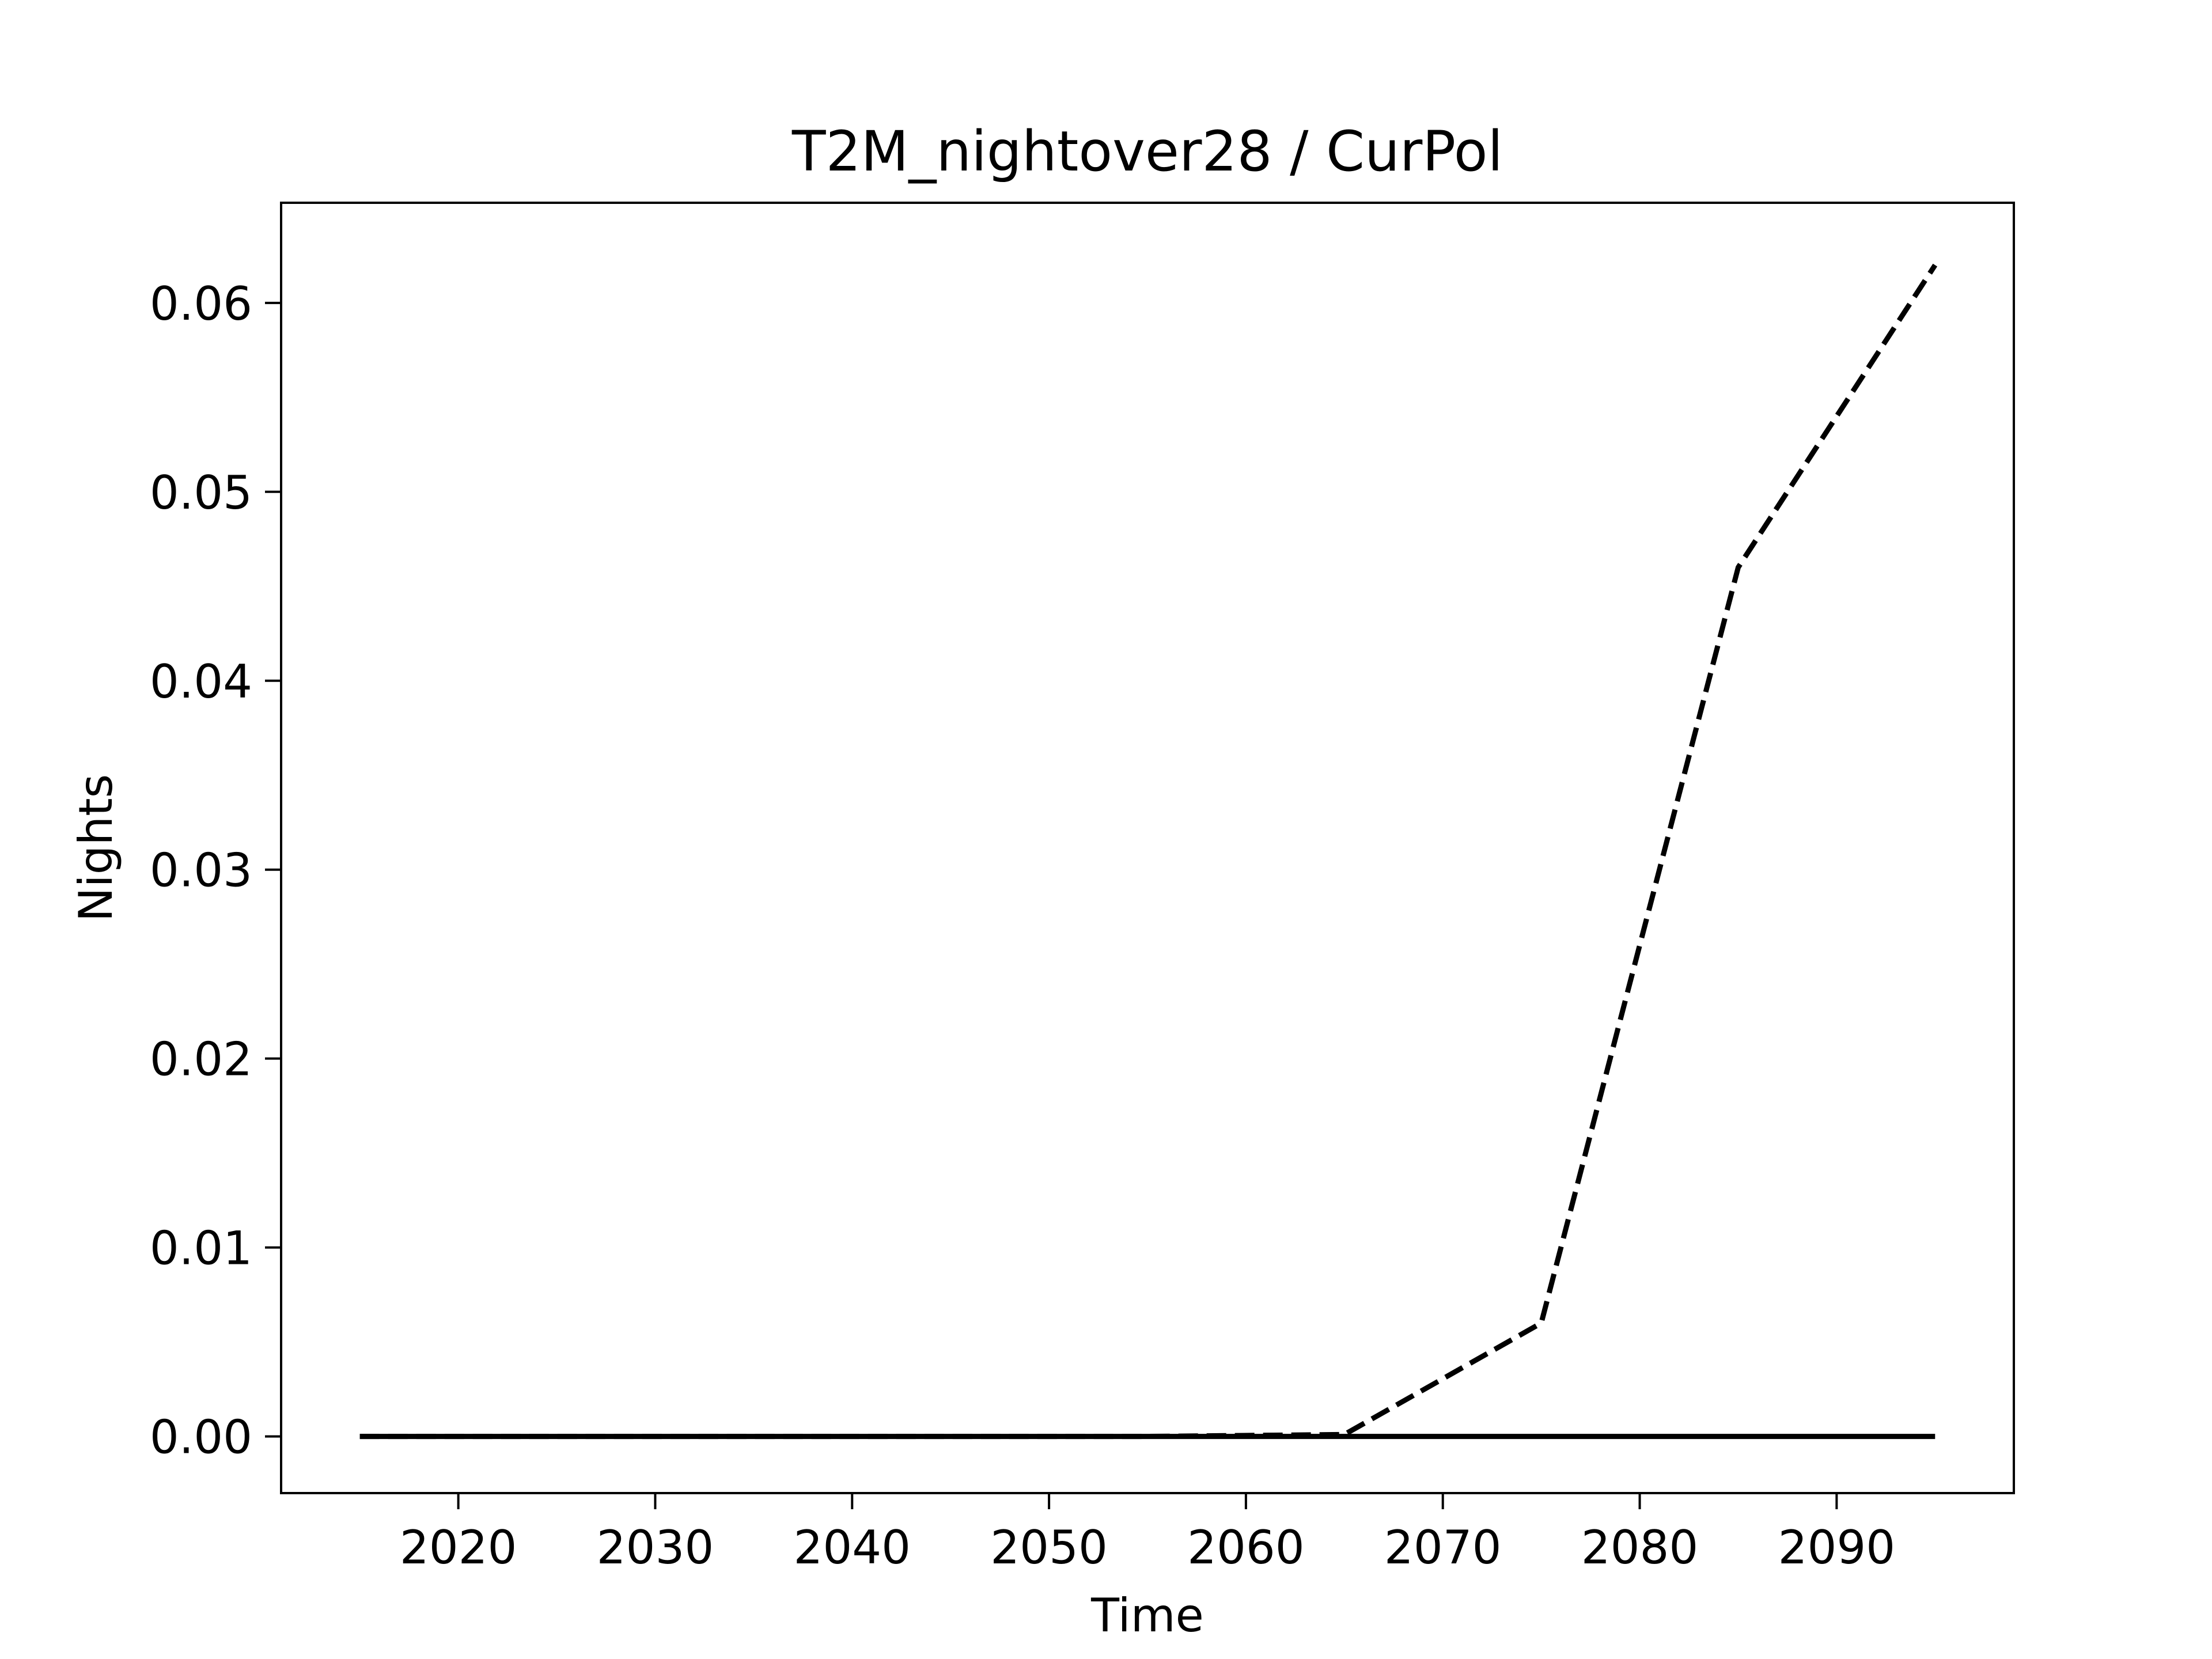 The height and width of the screenshot is (1659, 2212). Describe the element at coordinates (1147, 1615) in the screenshot. I see `x-axis-label: Time` at that location.